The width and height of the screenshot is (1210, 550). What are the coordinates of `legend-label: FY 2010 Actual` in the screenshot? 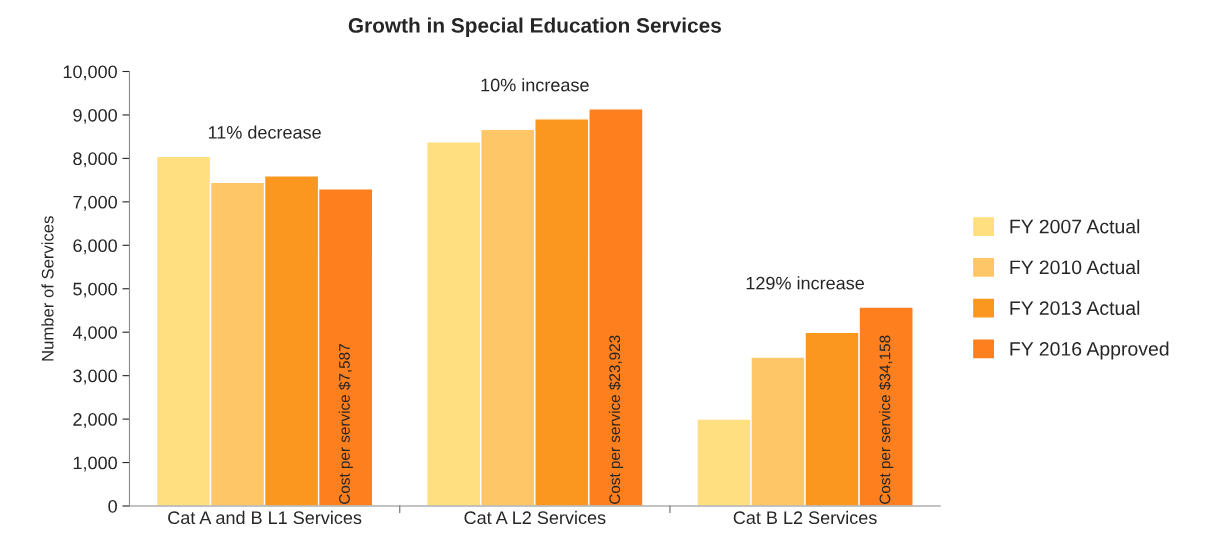 It's located at (1075, 267).